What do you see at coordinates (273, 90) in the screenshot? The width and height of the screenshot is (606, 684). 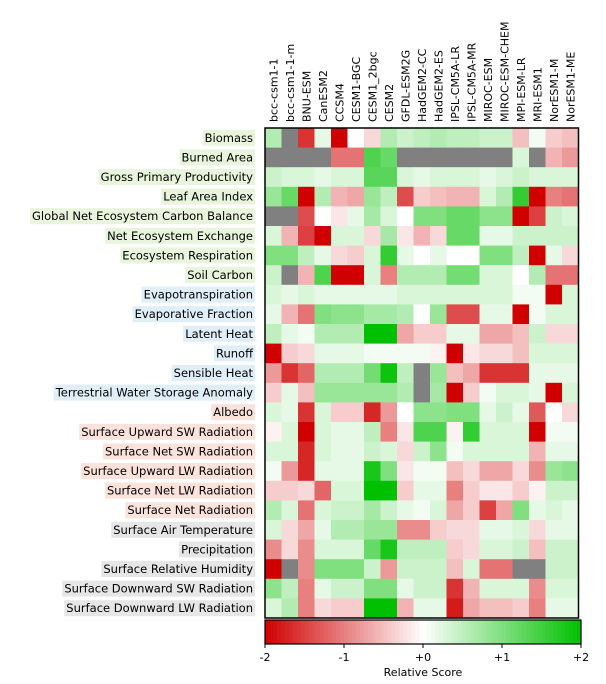 I see `model-label-bcc-csm1-1: bcc-csm1-1` at bounding box center [273, 90].